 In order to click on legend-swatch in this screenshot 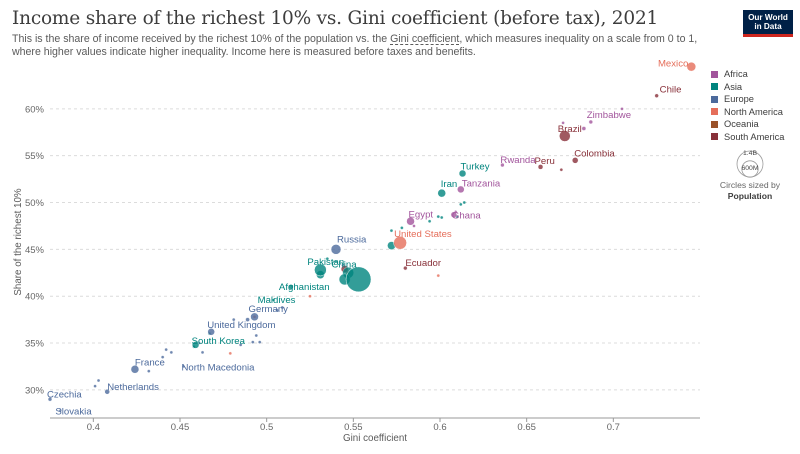, I will do `click(714, 74)`.